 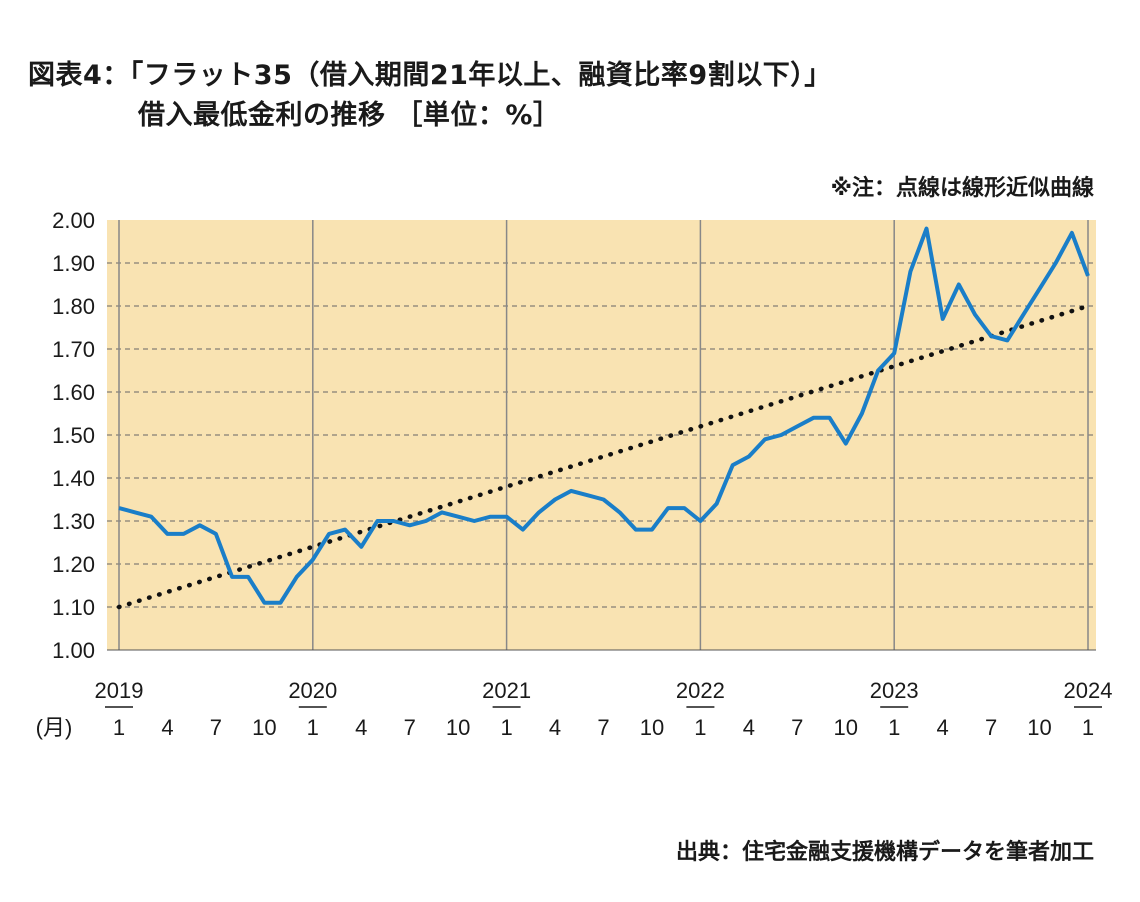 I want to click on y-tick-label: 1.10, so click(x=73, y=607).